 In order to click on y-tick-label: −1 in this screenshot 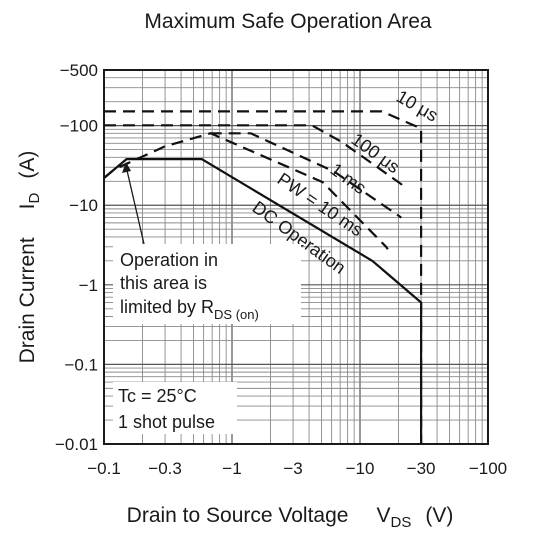, I will do `click(88, 285)`.